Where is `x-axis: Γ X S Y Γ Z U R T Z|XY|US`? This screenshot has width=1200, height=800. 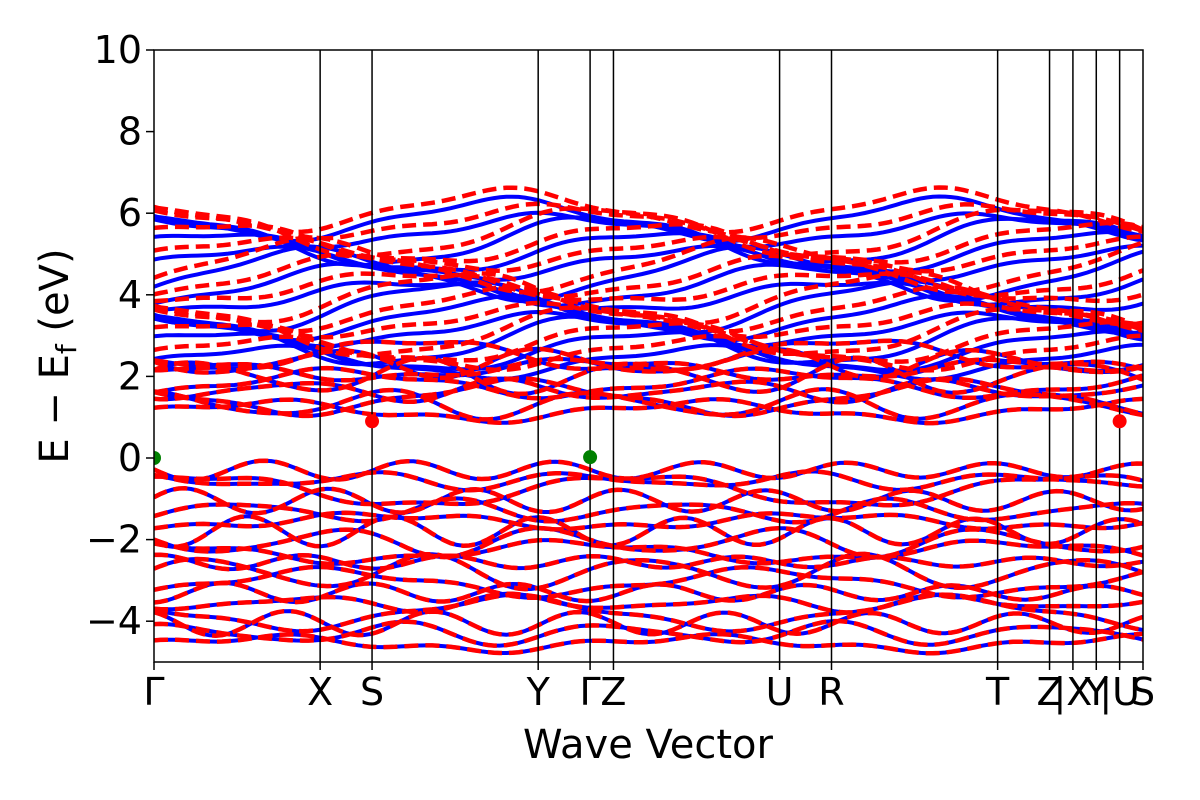
x-axis: Γ X S Y Γ Z U R T Z|XY|US is located at coordinates (649, 688).